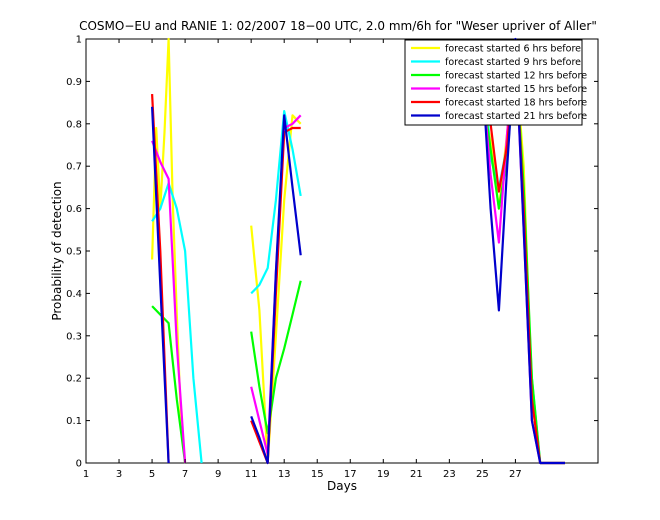  What do you see at coordinates (74, 252) in the screenshot?
I see `y-tick-label: 0.5` at bounding box center [74, 252].